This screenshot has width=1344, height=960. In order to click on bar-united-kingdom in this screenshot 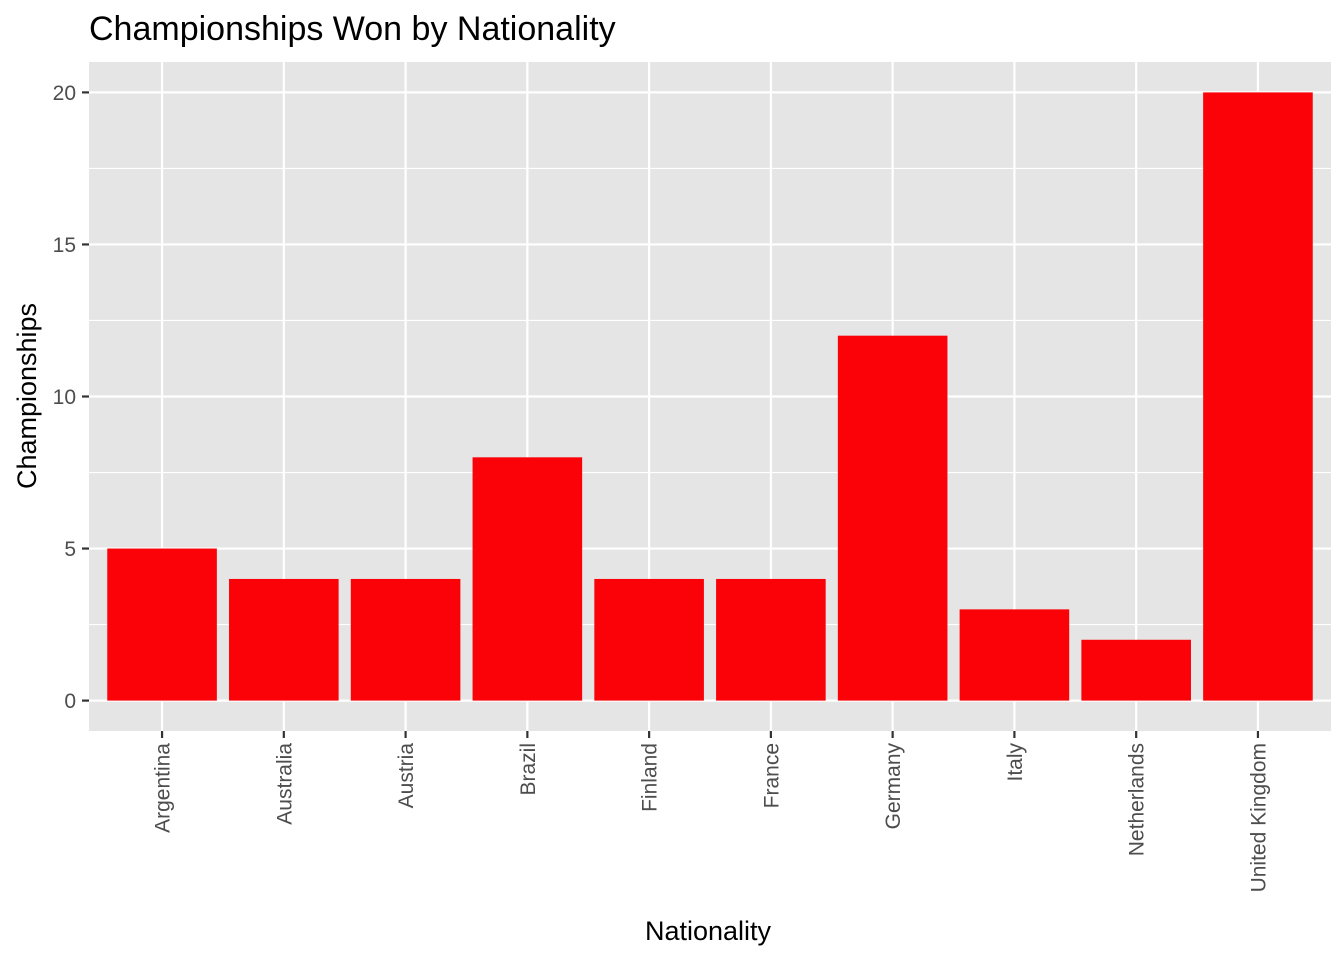, I will do `click(1258, 396)`.